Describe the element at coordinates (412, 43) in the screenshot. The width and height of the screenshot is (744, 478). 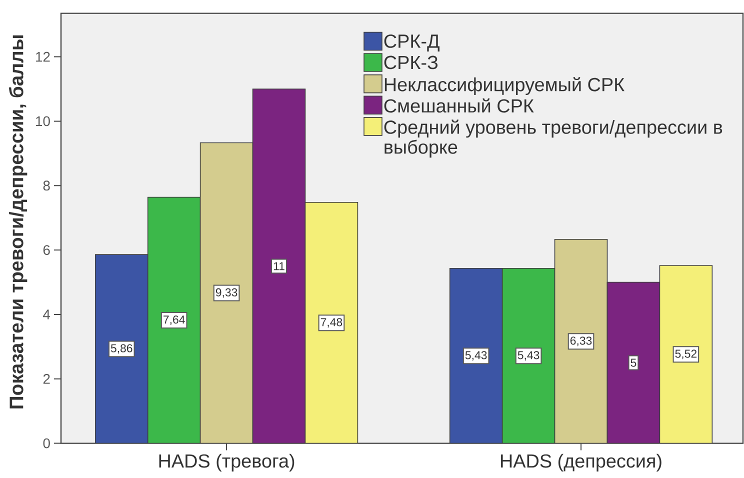
I see `legend-label: СРК-Д` at that location.